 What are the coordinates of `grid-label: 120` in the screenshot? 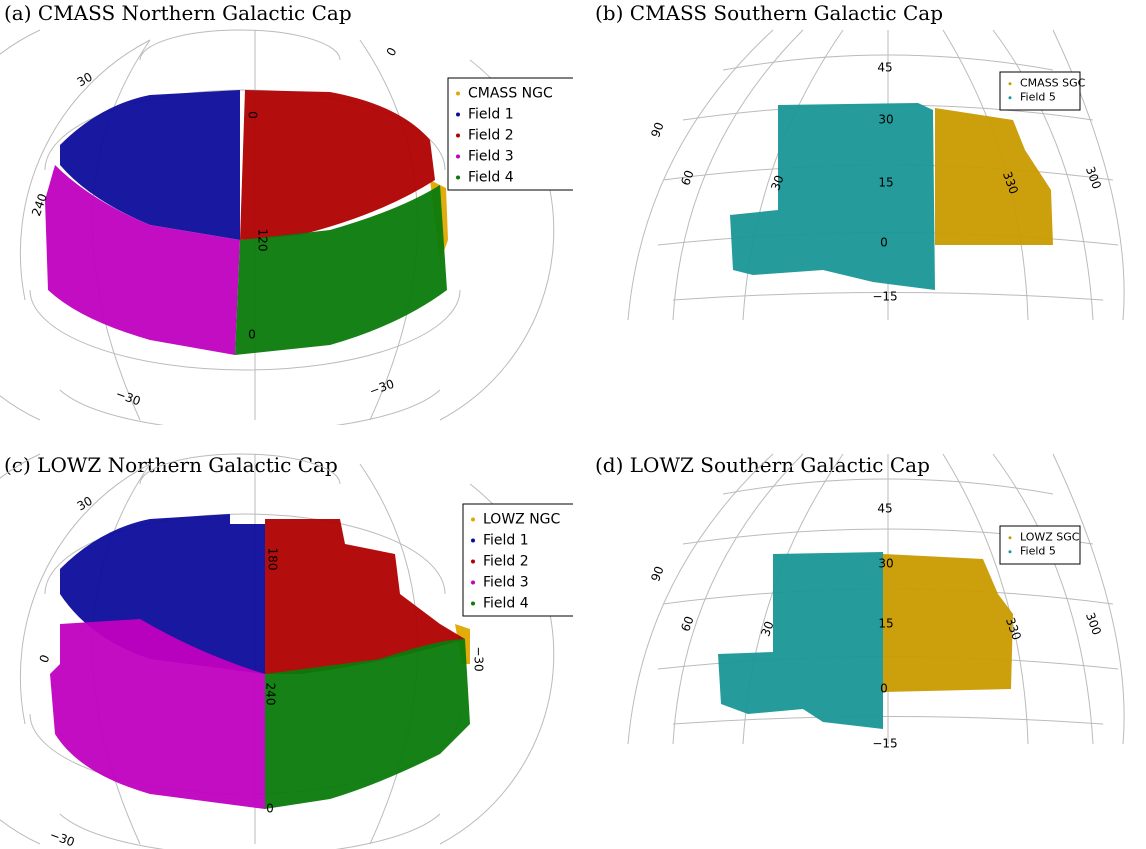 It's located at (263, 240).